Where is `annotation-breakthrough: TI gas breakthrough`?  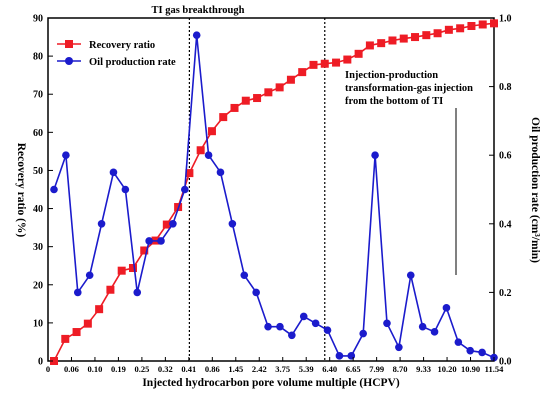 annotation-breakthrough: TI gas breakthrough is located at coordinates (198, 10).